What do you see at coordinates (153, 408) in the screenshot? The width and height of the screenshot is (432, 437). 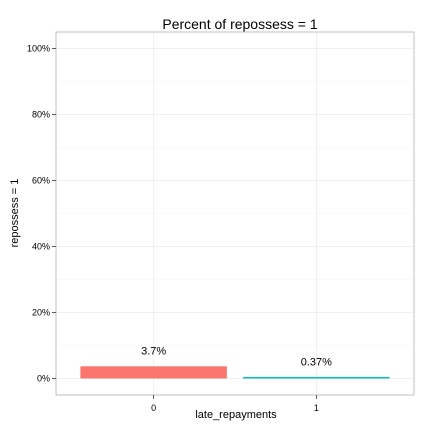 I see `x-tick-label: 0` at bounding box center [153, 408].